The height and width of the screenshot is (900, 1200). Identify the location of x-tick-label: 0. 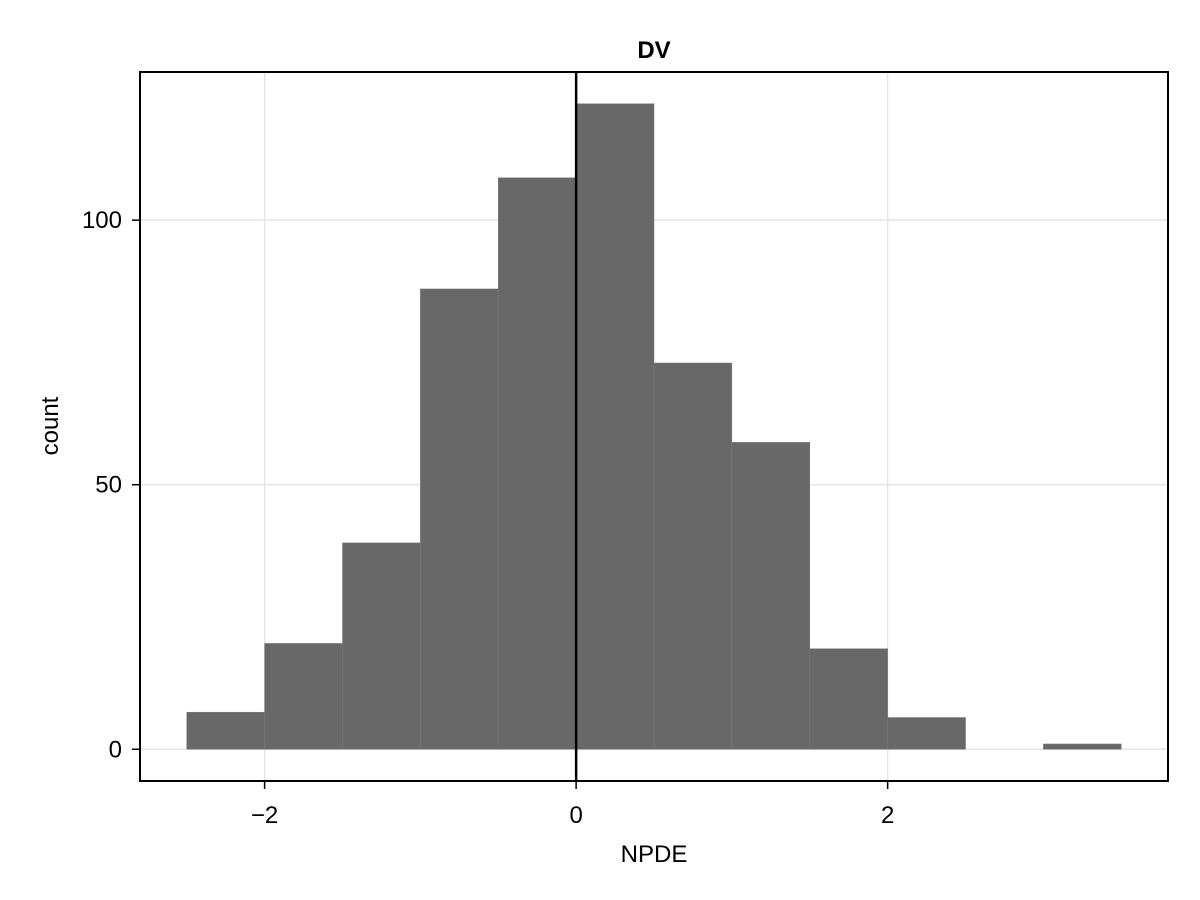
(575, 815).